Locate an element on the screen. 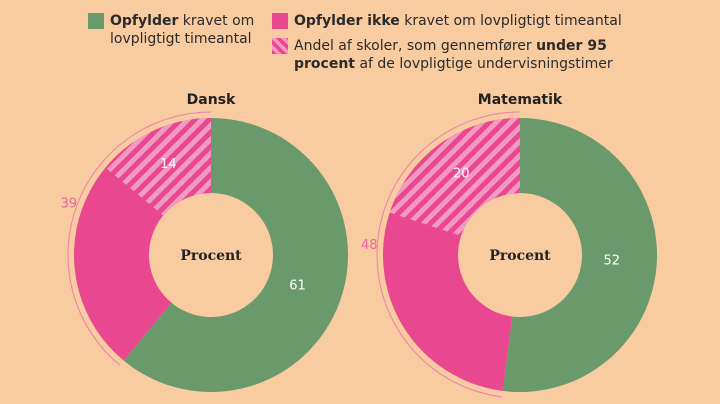 The width and height of the screenshot is (720, 404). value-label: 61 is located at coordinates (297, 286).